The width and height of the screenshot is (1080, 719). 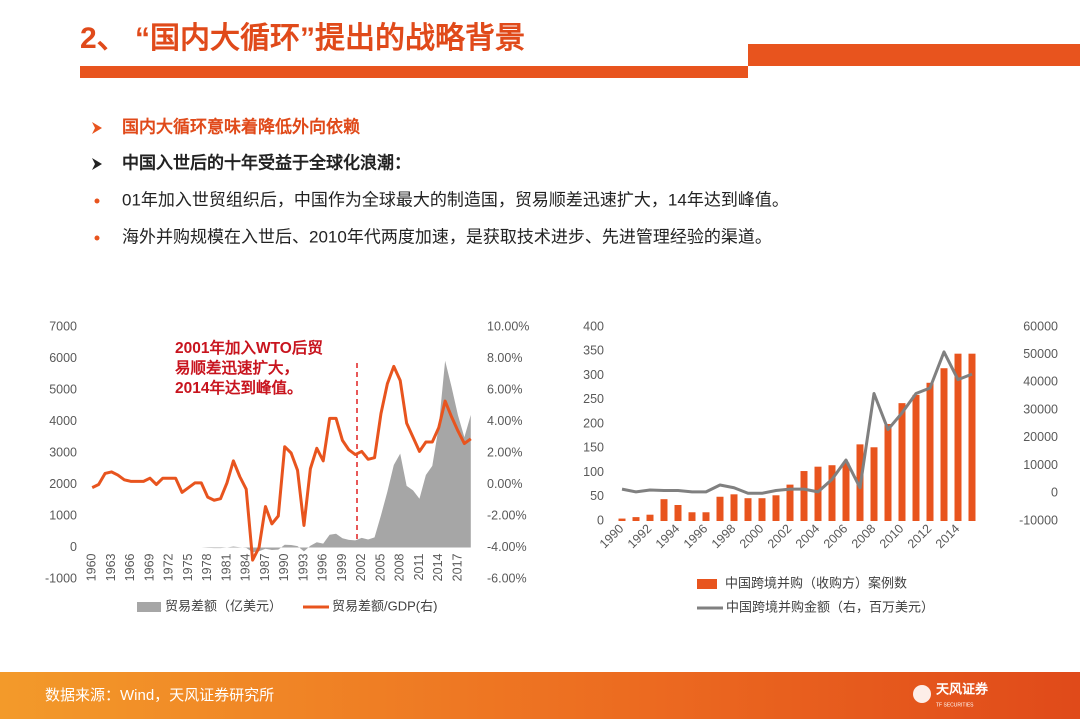 I want to click on y-tick-label: 300, so click(x=593, y=375).